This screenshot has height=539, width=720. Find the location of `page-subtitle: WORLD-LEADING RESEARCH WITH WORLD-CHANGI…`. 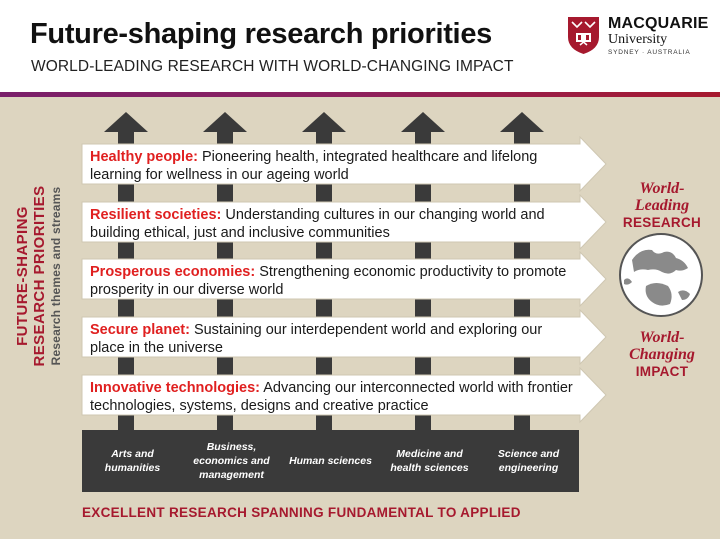

page-subtitle: WORLD-LEADING RESEARCH WITH WORLD-CHANGI… is located at coordinates (272, 66).